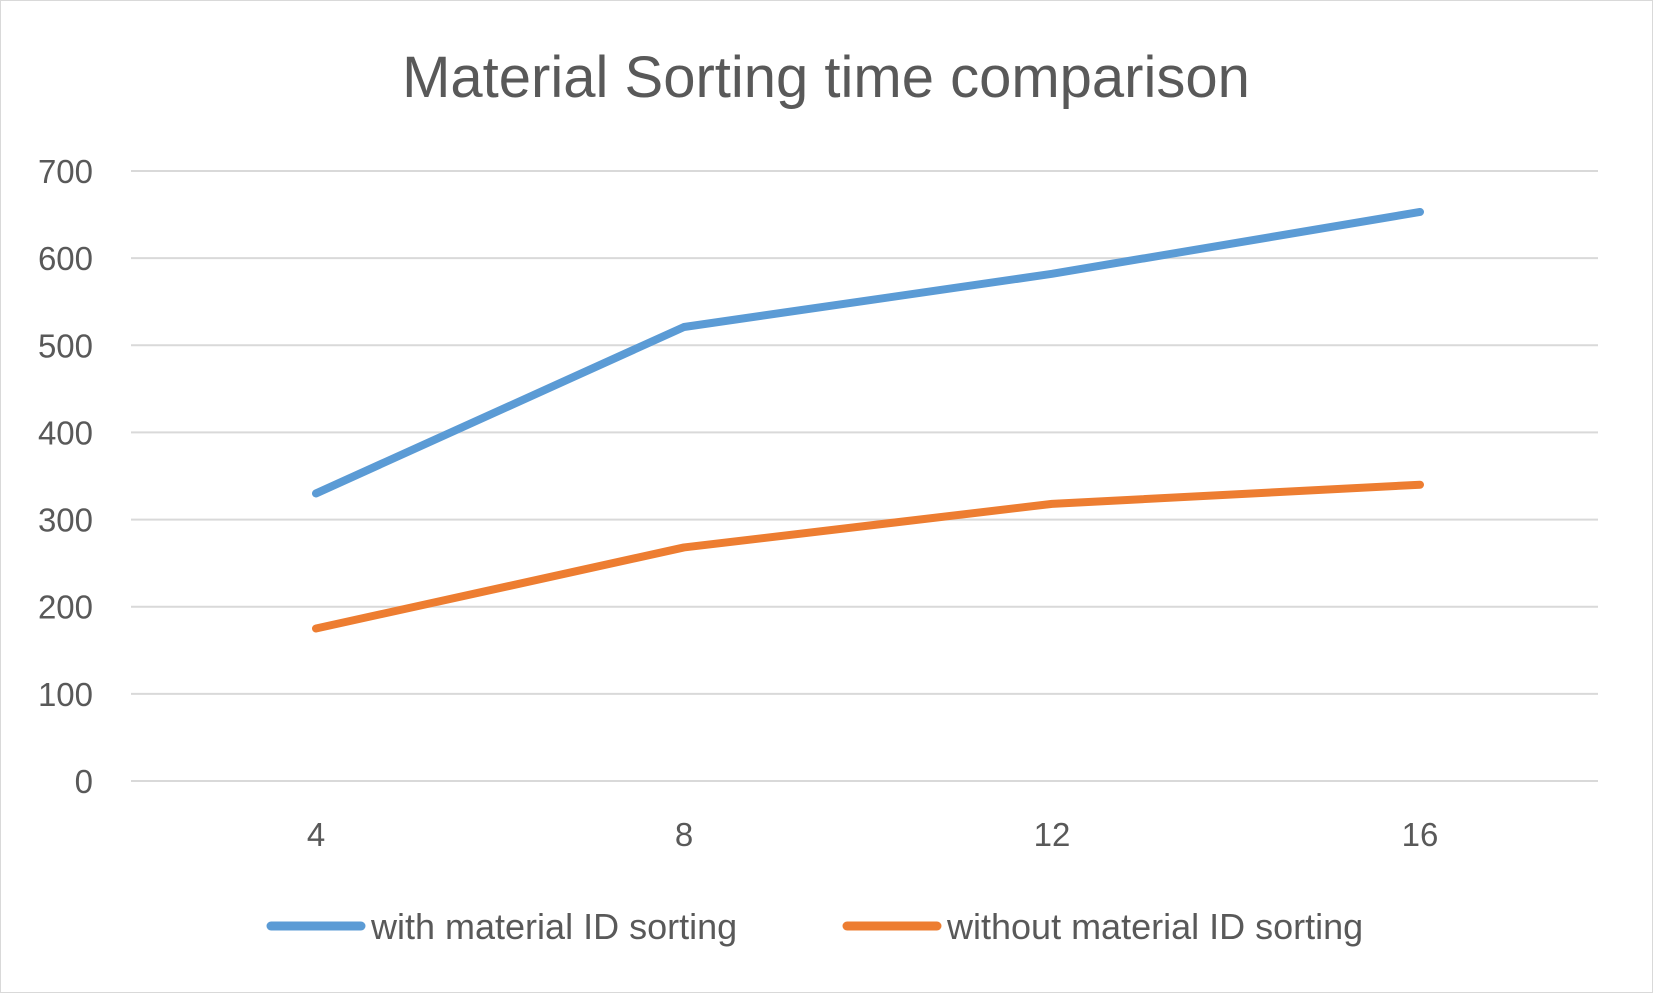 Image resolution: width=1653 pixels, height=993 pixels. What do you see at coordinates (826, 77) in the screenshot?
I see `chart-title: Material Sorting time comparison` at bounding box center [826, 77].